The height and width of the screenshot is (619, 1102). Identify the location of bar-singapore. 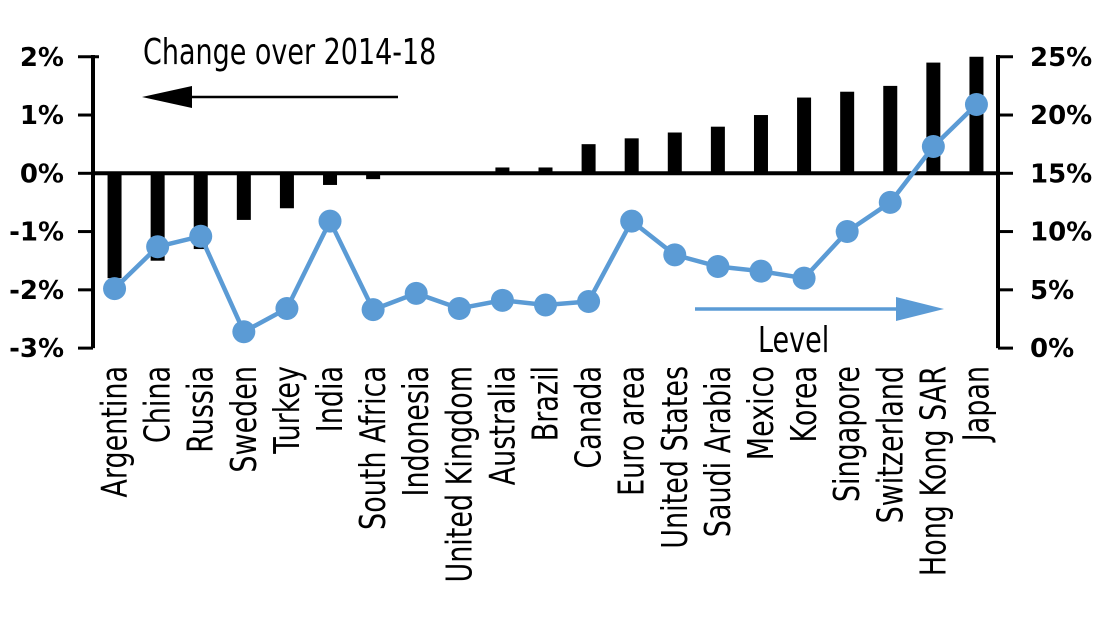
(847, 132).